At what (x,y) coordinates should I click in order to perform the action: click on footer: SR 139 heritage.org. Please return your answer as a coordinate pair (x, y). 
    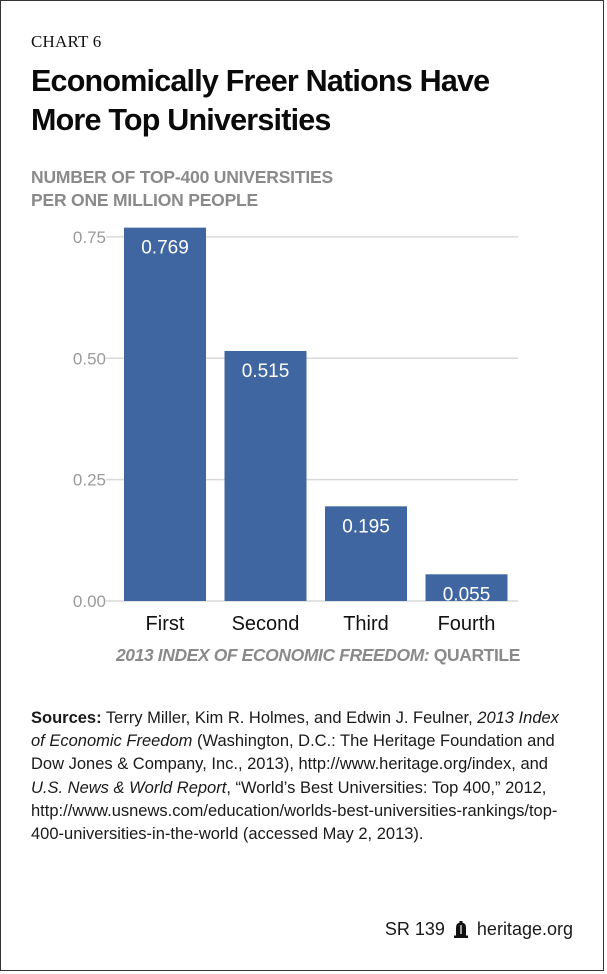
    Looking at the image, I should click on (479, 929).